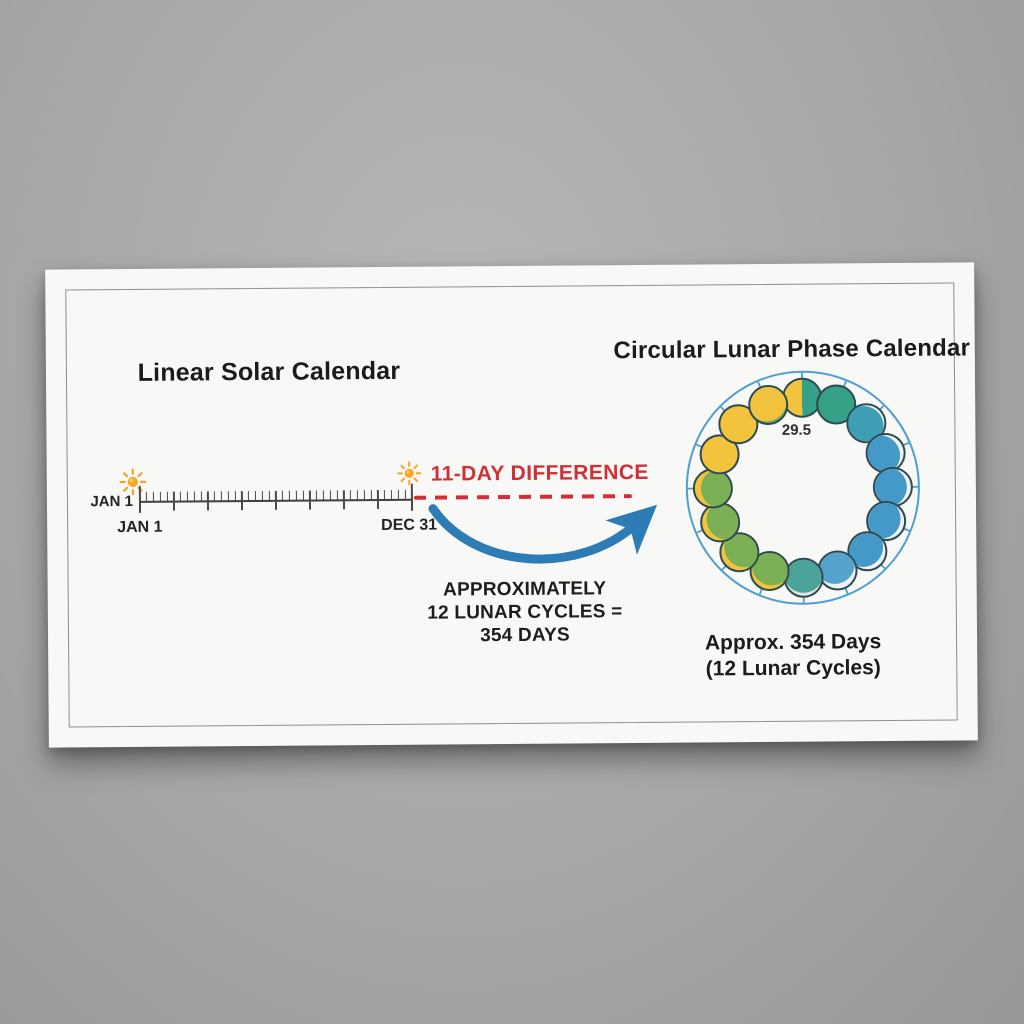 This screenshot has height=1024, width=1024. What do you see at coordinates (543, 534) in the screenshot?
I see `curved-arrow-icon` at bounding box center [543, 534].